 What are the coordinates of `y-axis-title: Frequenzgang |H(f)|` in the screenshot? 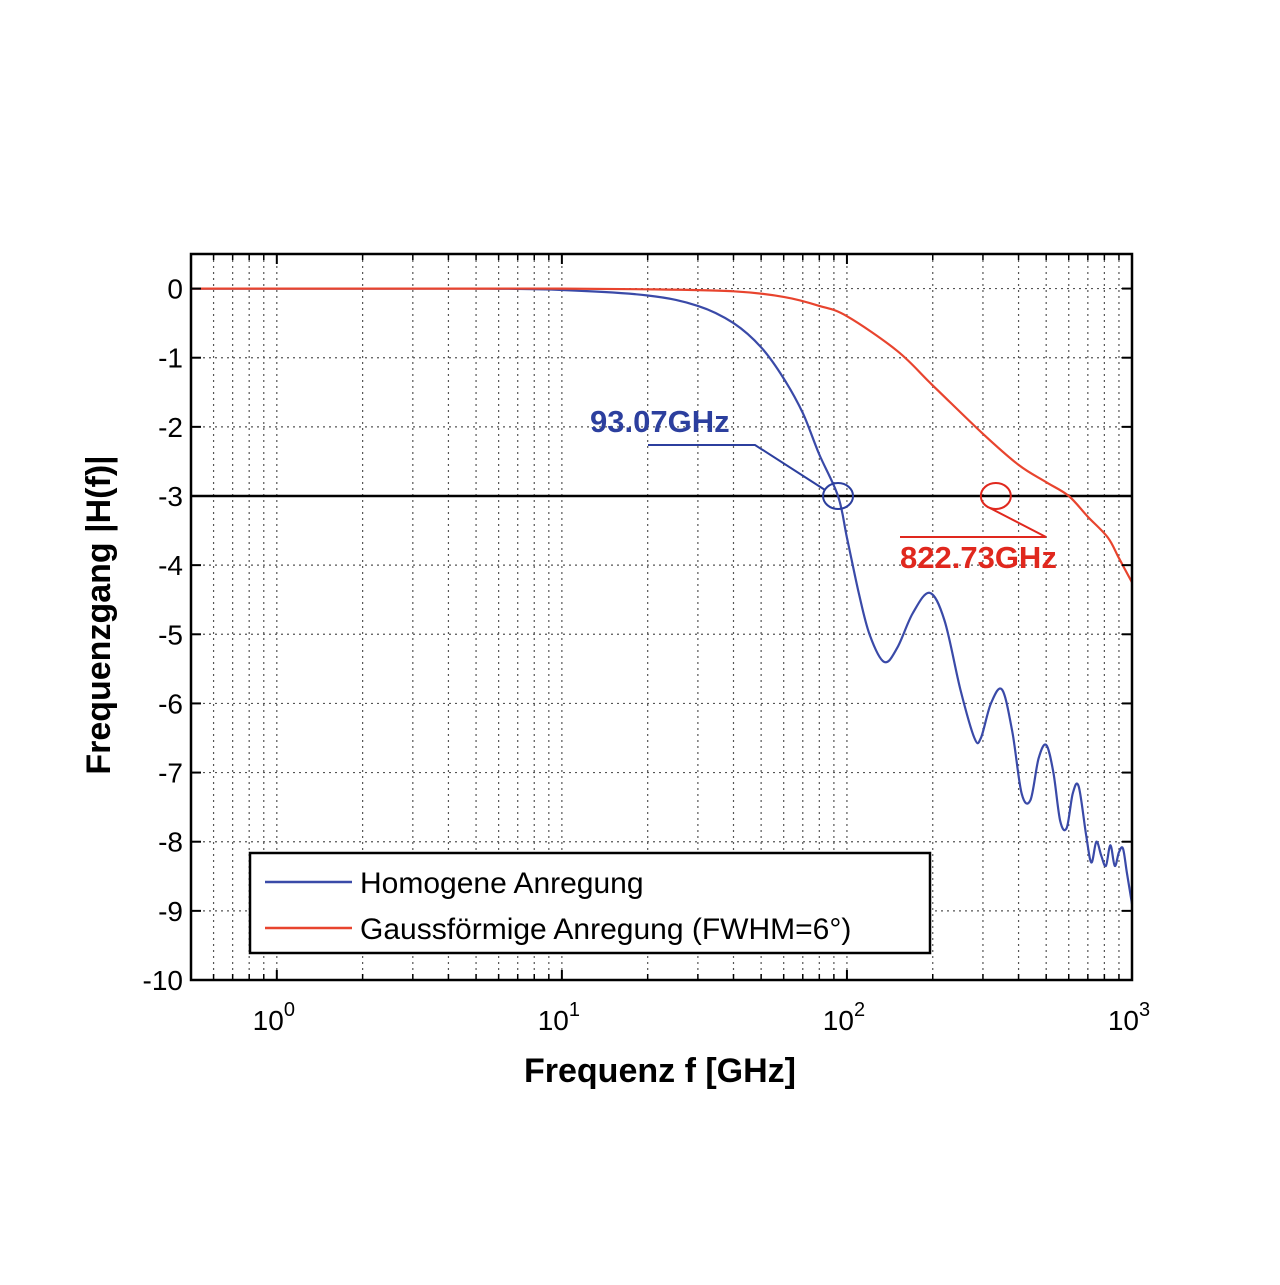 It's located at (99, 614).